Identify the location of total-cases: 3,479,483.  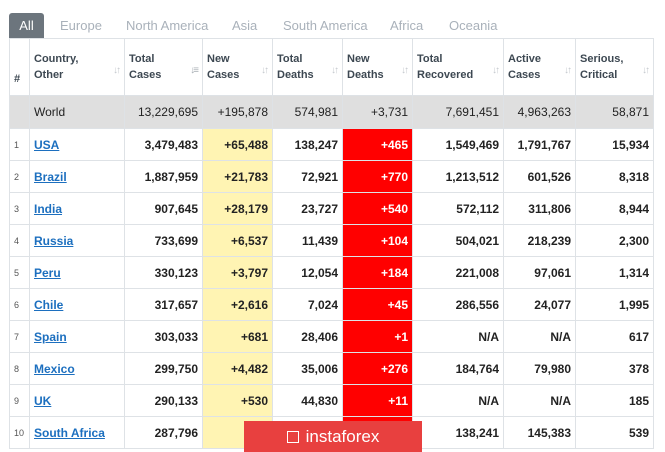
(163, 144).